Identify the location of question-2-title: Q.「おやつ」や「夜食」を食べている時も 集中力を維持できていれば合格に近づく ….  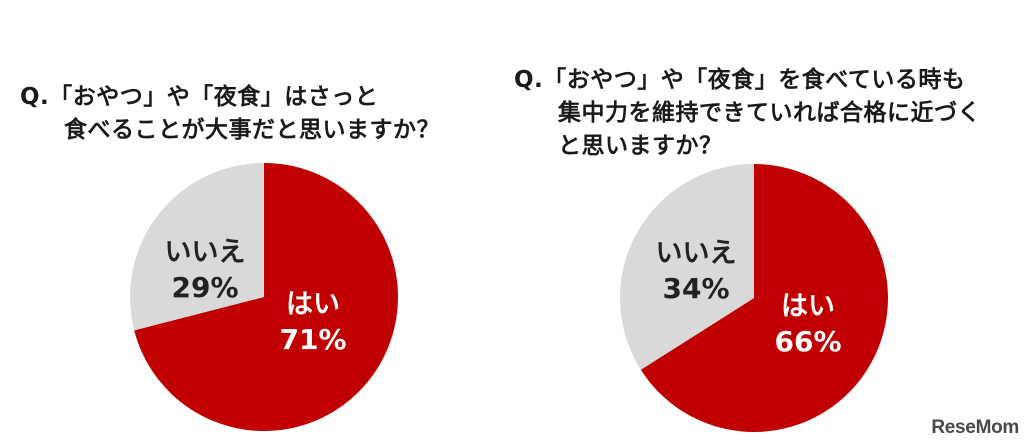
(747, 113).